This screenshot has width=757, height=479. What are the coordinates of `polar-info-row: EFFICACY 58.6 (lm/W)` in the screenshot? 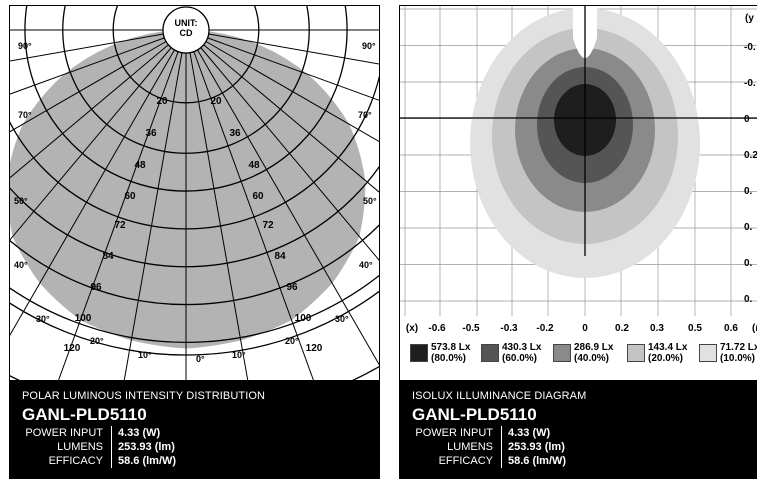 It's located at (99, 461).